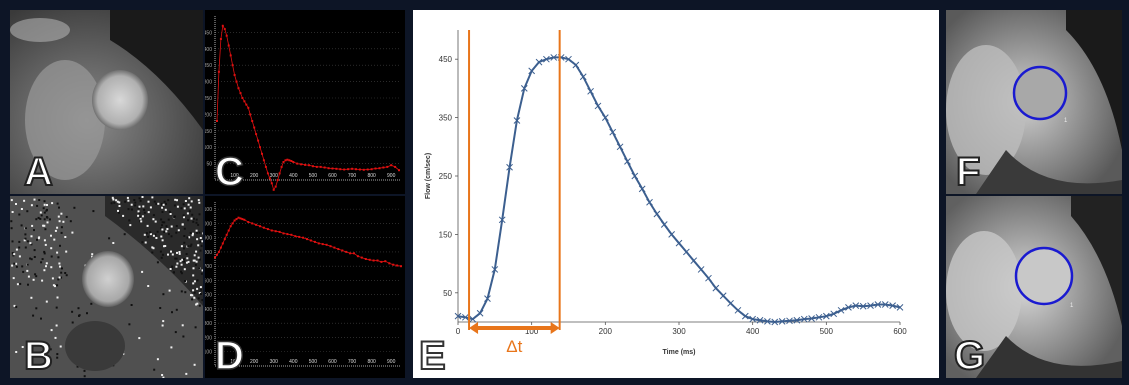 The image size is (1129, 385). I want to click on chart-e-ytick-label: 150, so click(446, 234).